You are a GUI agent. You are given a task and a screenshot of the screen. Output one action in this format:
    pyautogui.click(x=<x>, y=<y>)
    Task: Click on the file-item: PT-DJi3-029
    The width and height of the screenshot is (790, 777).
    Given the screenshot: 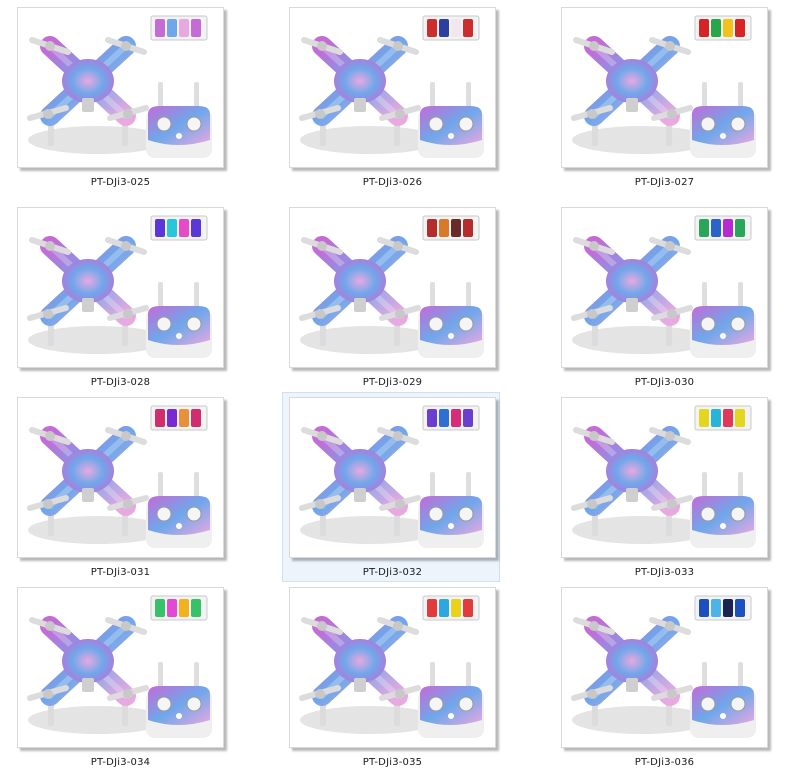 What is the action you would take?
    pyautogui.click(x=398, y=302)
    